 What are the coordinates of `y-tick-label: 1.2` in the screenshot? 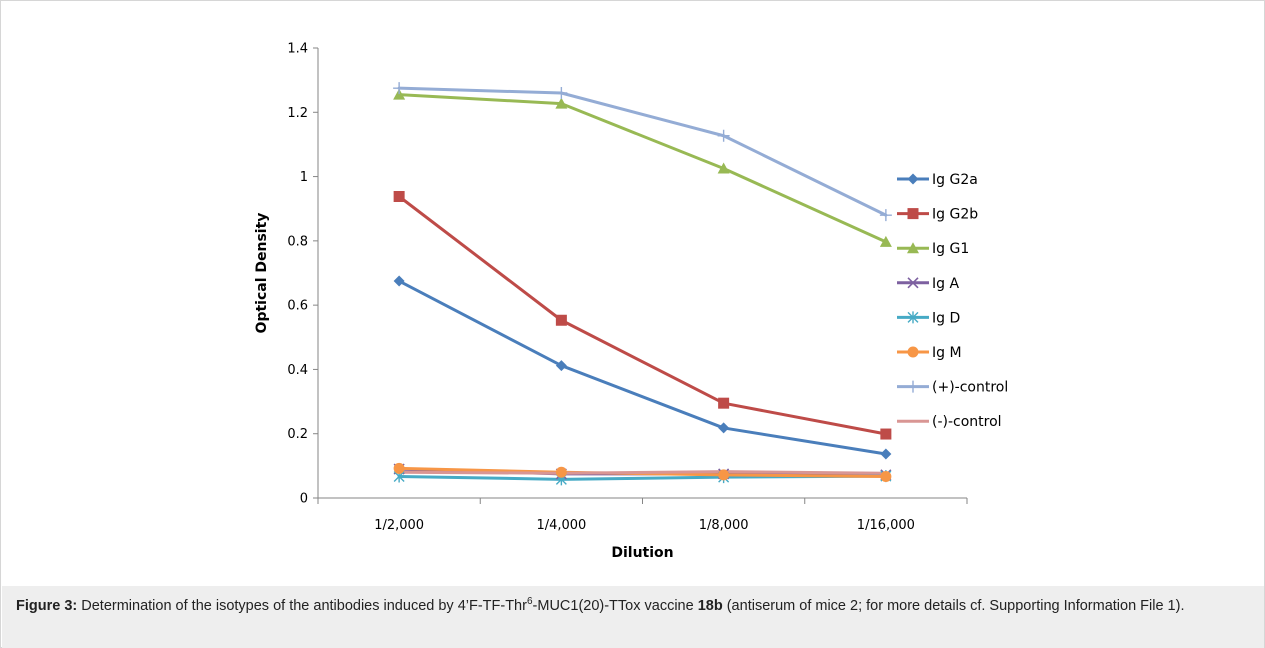 It's located at (297, 113).